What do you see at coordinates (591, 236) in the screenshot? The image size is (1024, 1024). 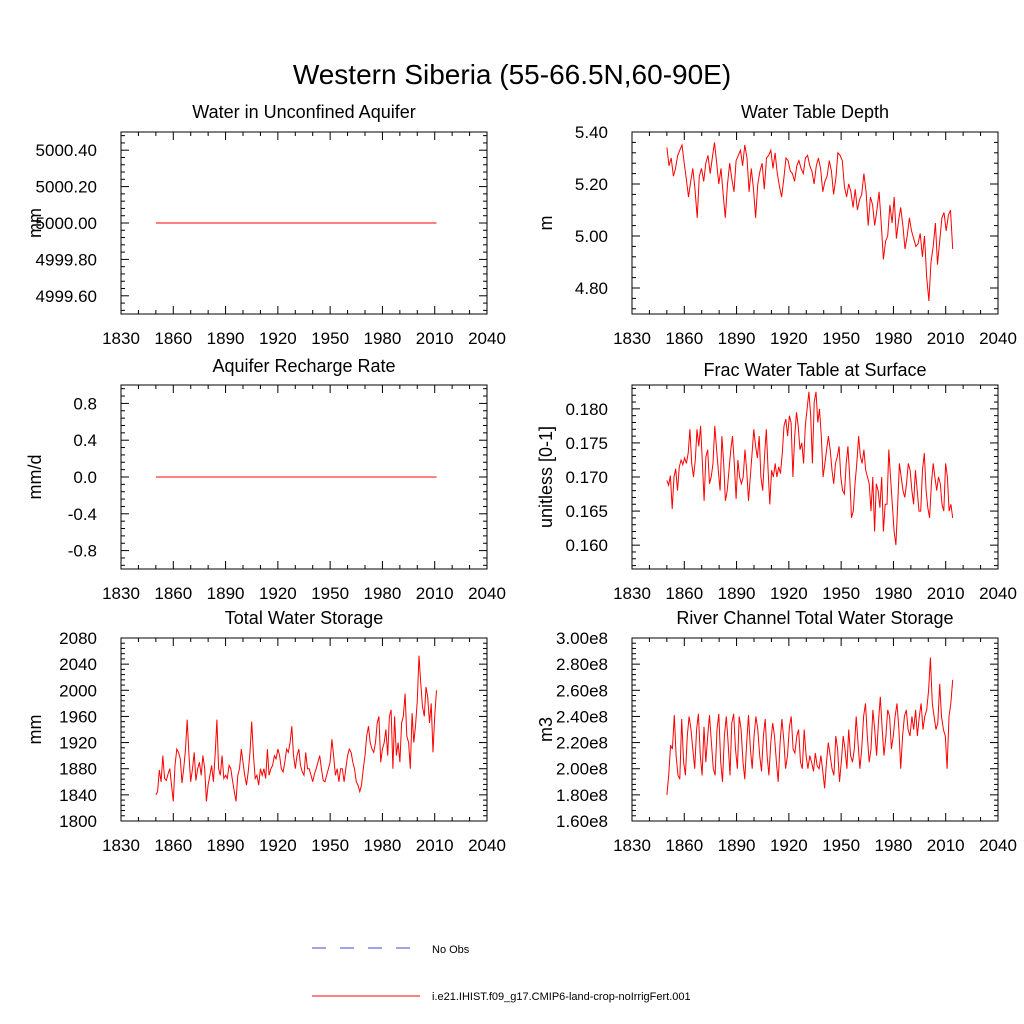 I see `y-tick-label: 5.00` at bounding box center [591, 236].